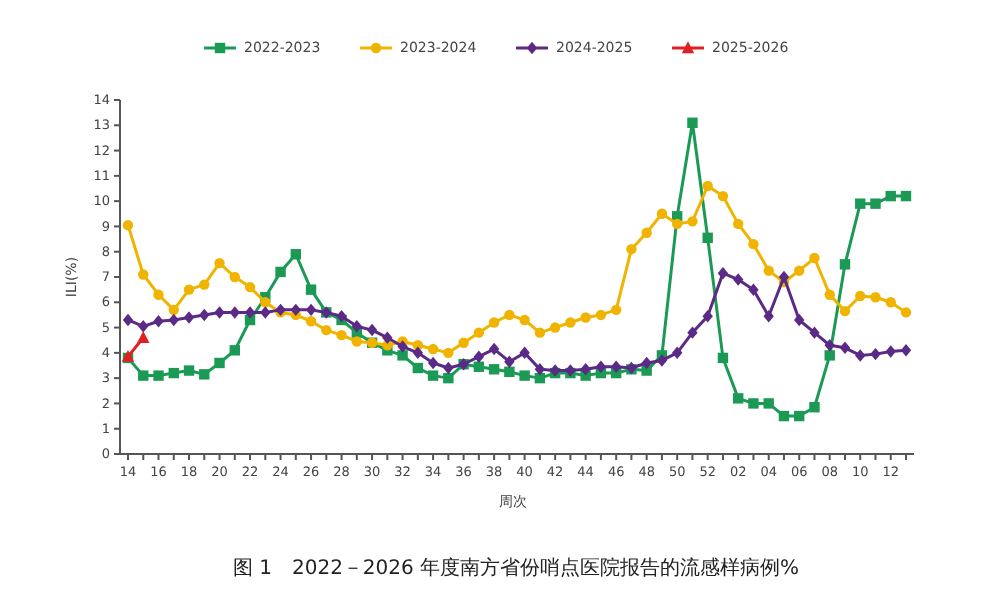  What do you see at coordinates (516, 568) in the screenshot?
I see `caption: 图 1 2022－2026 年度南方省份哨点医院报告的流感样病例%` at bounding box center [516, 568].